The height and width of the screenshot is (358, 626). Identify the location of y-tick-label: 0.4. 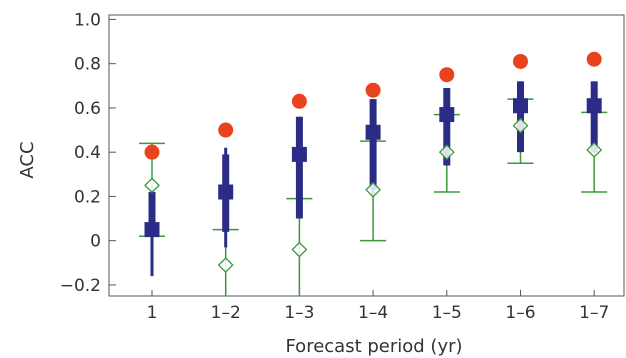
(87, 153).